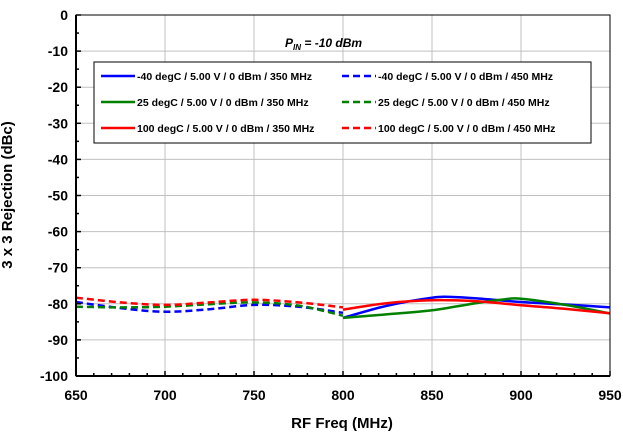  Describe the element at coordinates (58, 51) in the screenshot. I see `y-tick-label: -10` at that location.